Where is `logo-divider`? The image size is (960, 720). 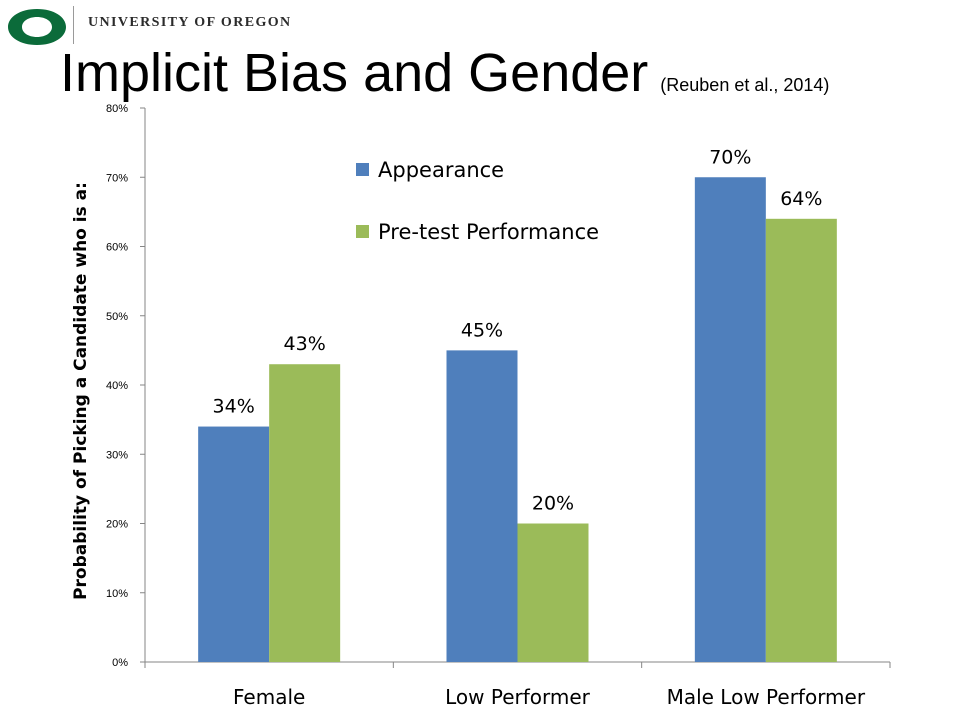
logo-divider is located at coordinates (73, 25).